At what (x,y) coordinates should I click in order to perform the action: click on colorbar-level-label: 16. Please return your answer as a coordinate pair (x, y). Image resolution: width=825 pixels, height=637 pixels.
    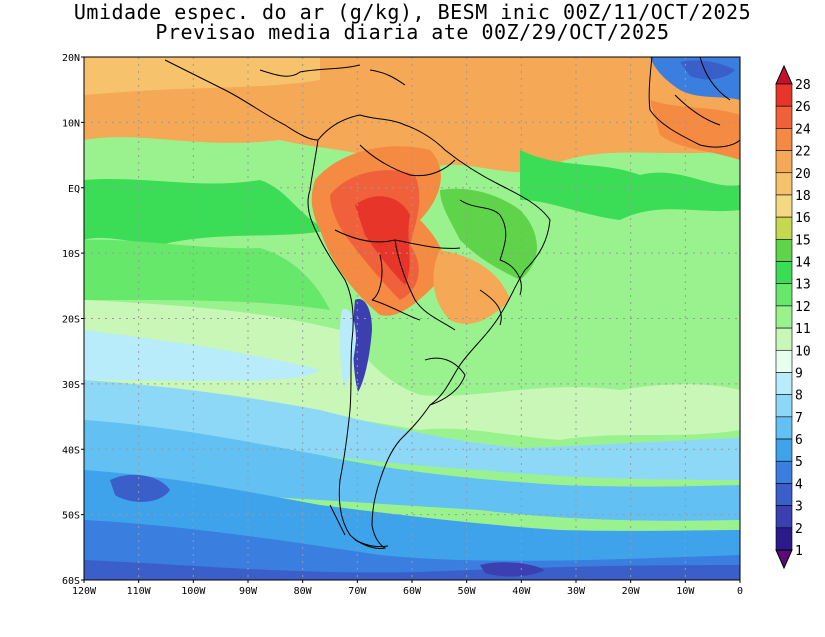
    Looking at the image, I should click on (803, 218).